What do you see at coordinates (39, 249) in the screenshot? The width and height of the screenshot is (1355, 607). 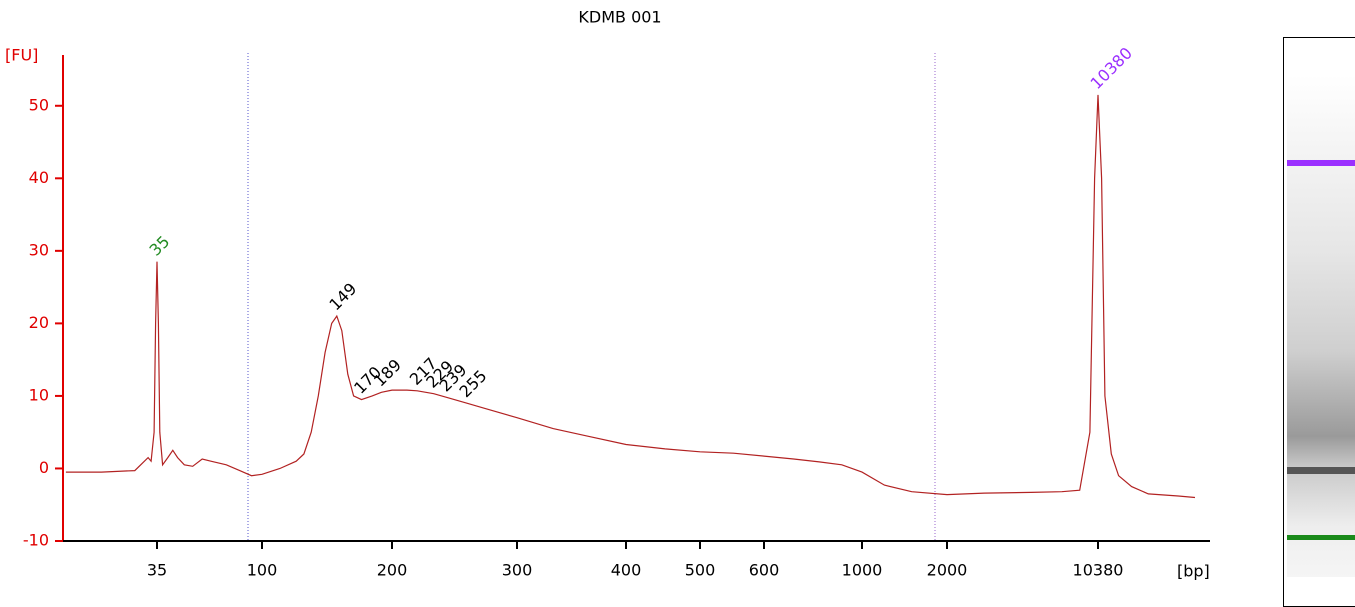 I see `y-tick-label: 30` at bounding box center [39, 249].